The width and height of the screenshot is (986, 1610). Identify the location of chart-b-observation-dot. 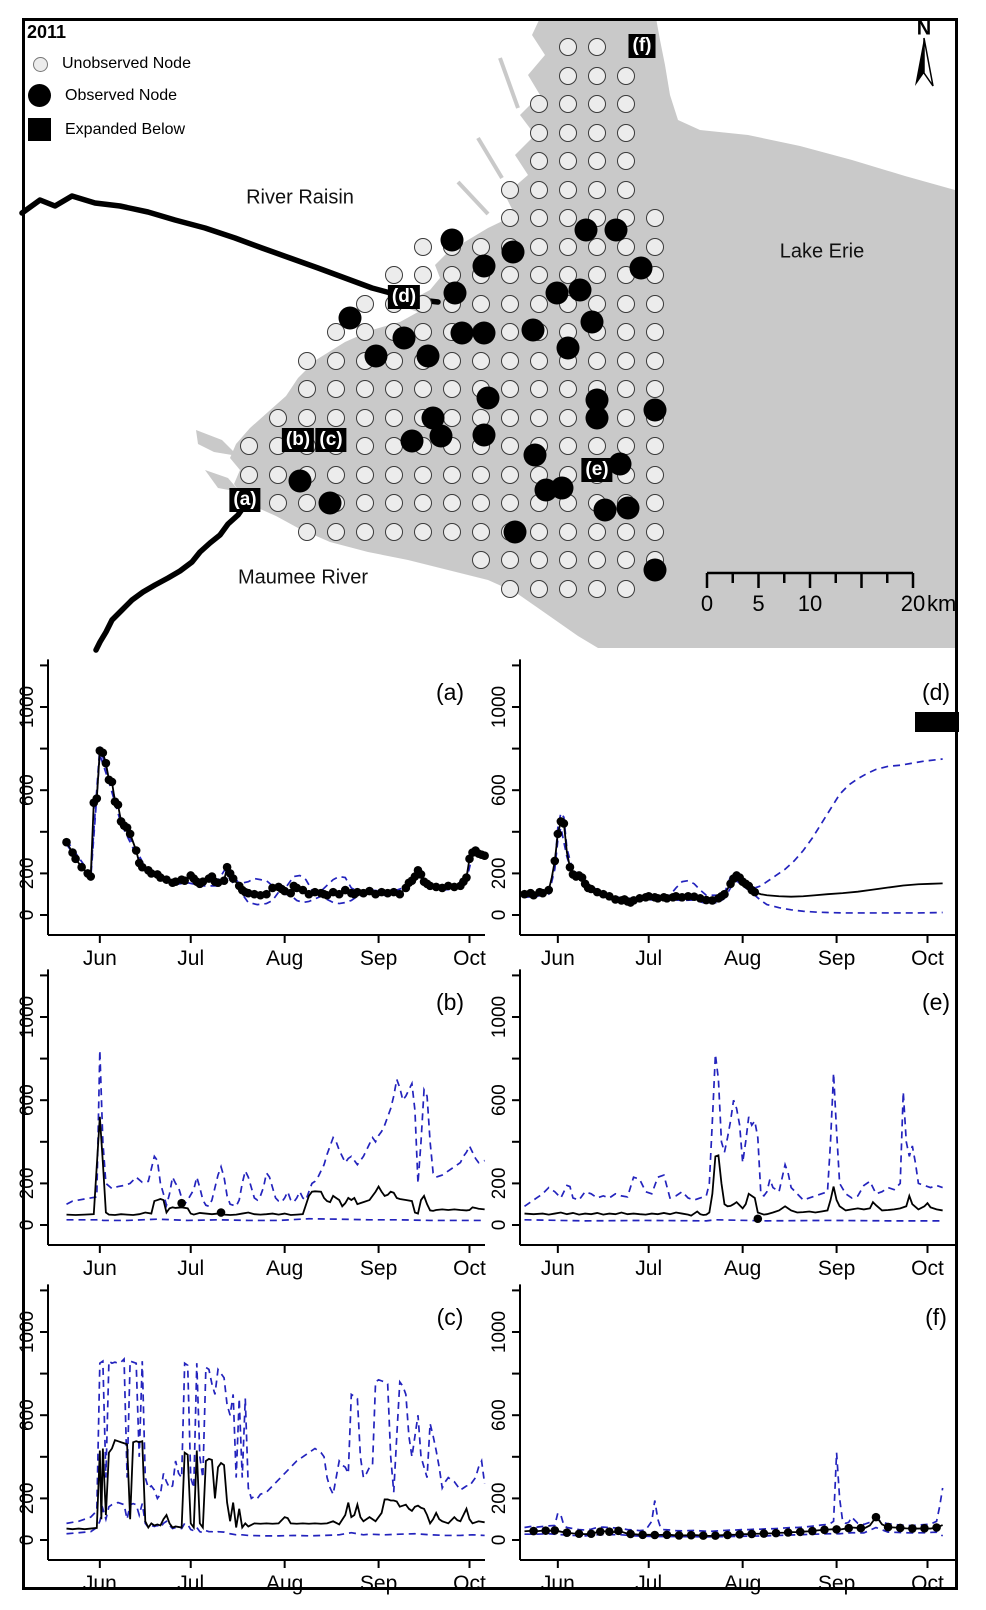
(181, 1203).